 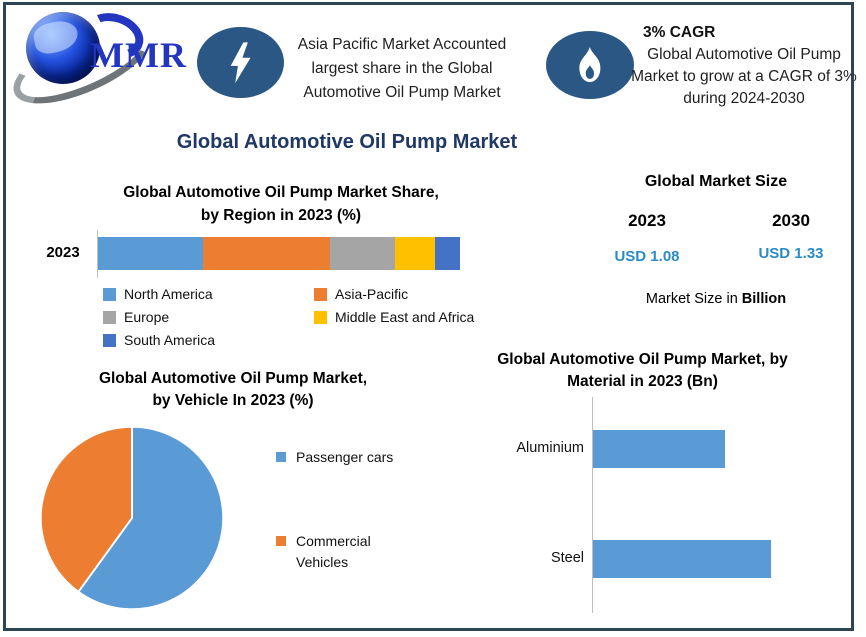 I want to click on legend-label: North America, so click(x=168, y=294).